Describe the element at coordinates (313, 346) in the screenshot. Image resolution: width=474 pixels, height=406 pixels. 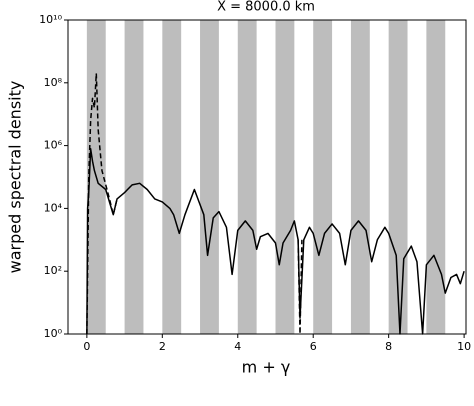
I see `x-tick-label: 6` at that location.